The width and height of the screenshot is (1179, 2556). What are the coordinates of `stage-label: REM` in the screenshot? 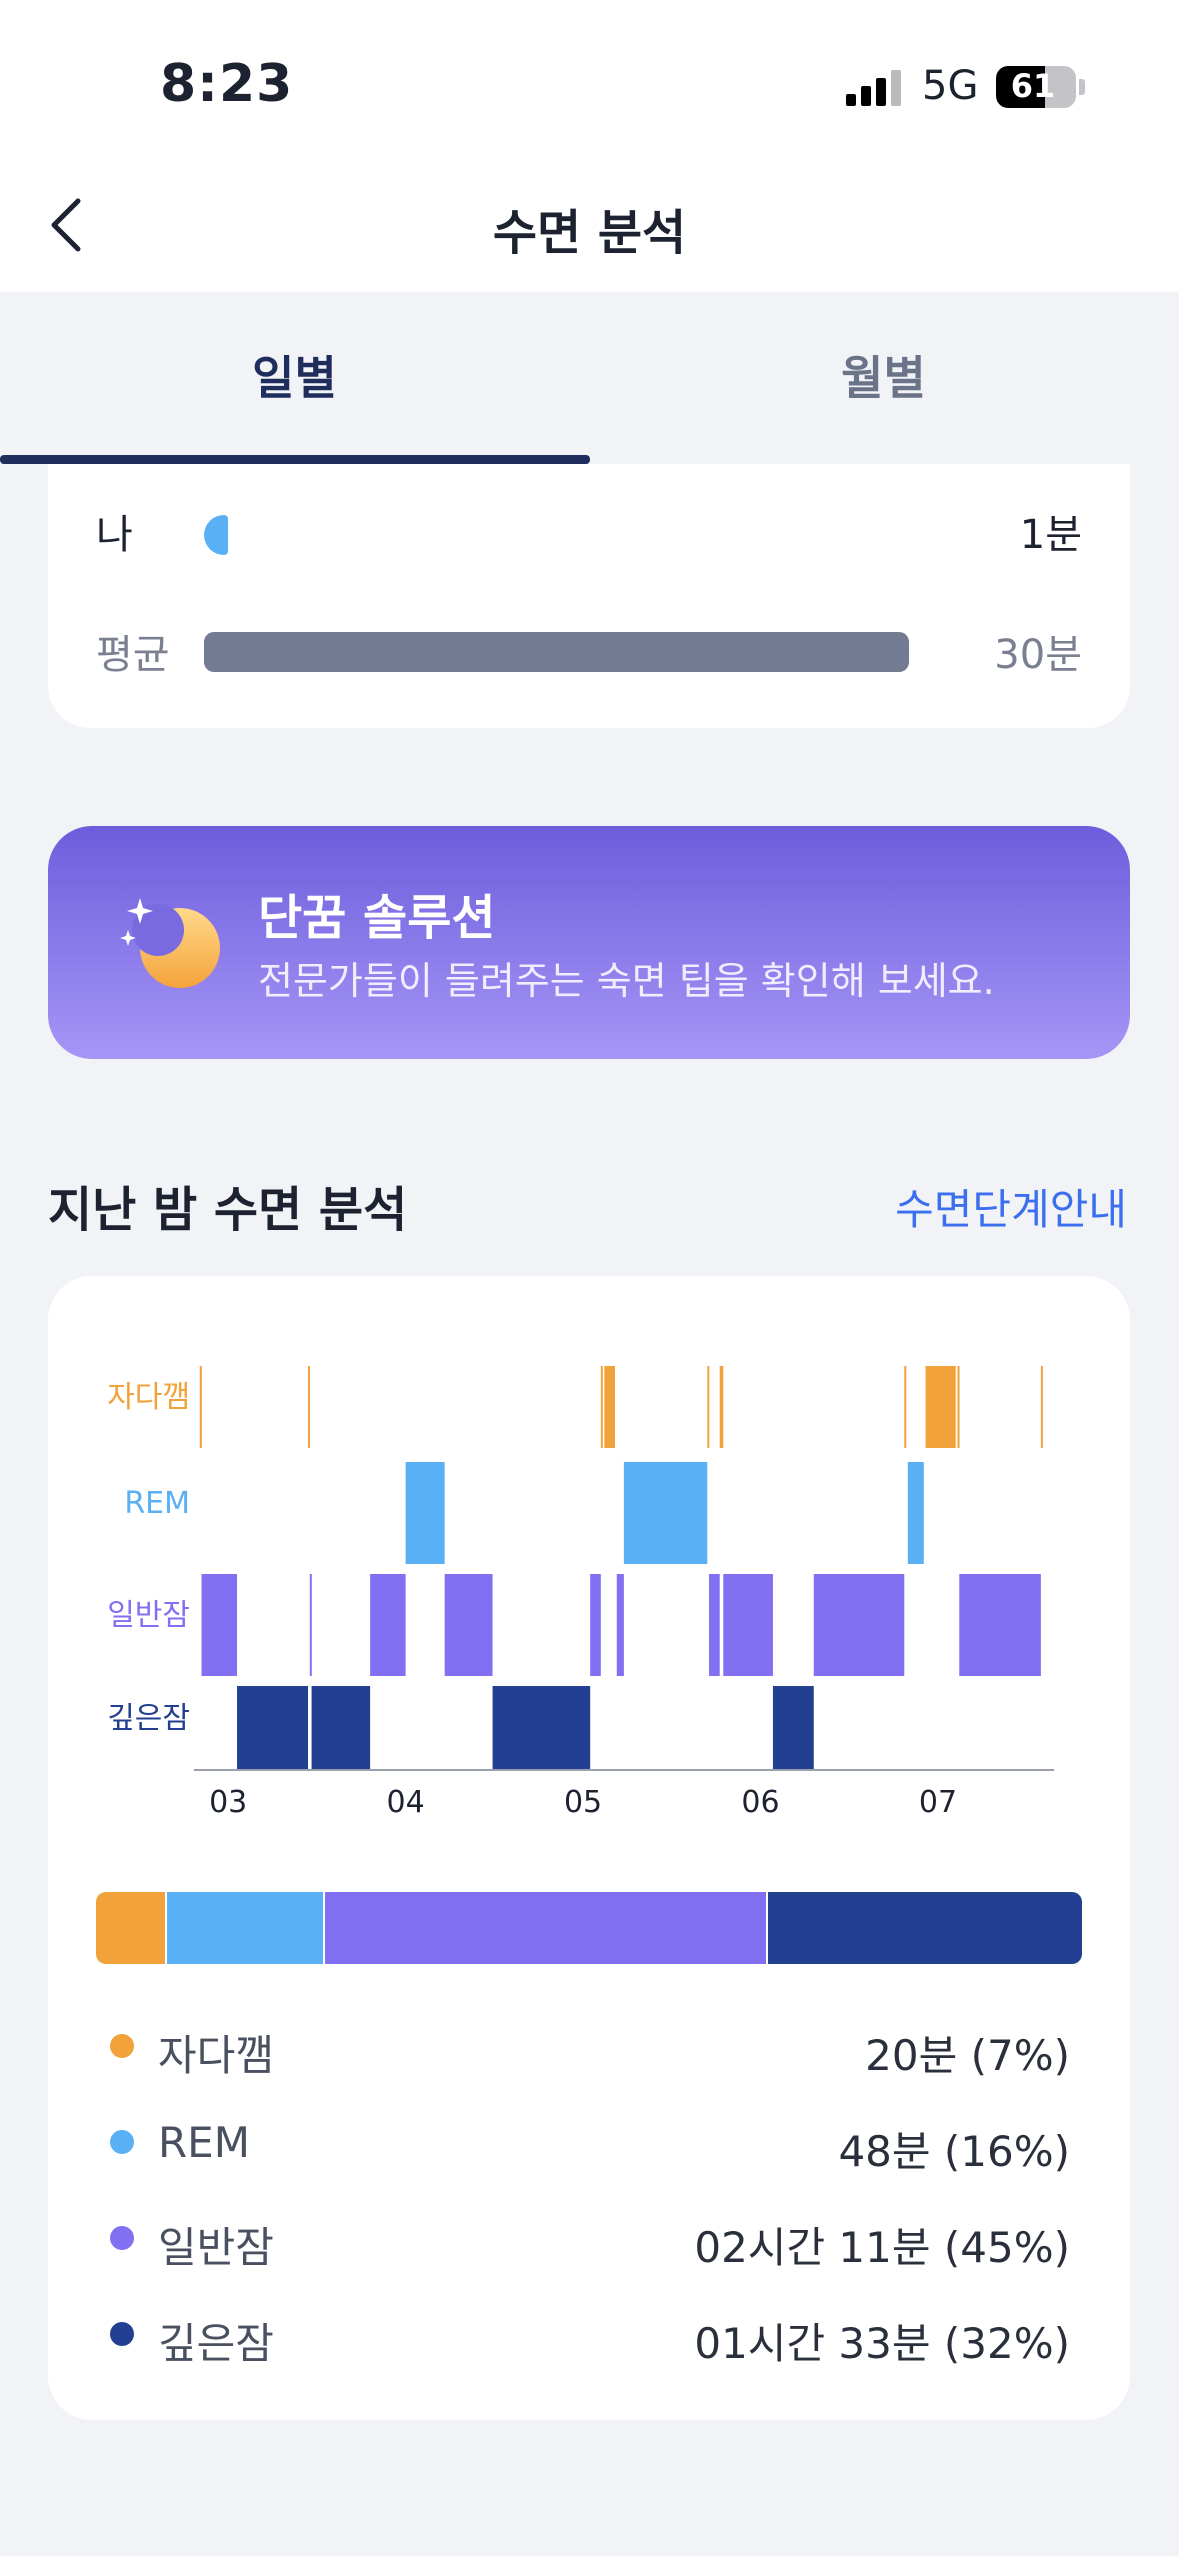 It's located at (157, 1503).